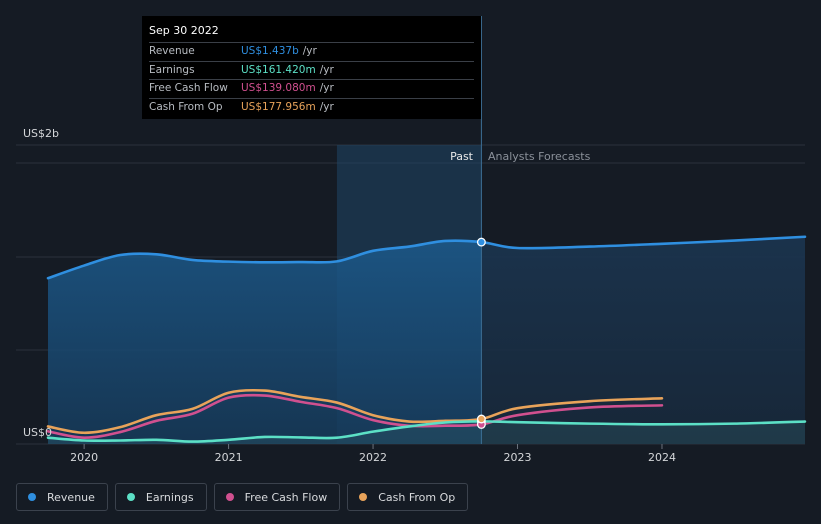 Image resolution: width=821 pixels, height=524 pixels. What do you see at coordinates (373, 457) in the screenshot?
I see `x-tick-label: 2022` at bounding box center [373, 457].